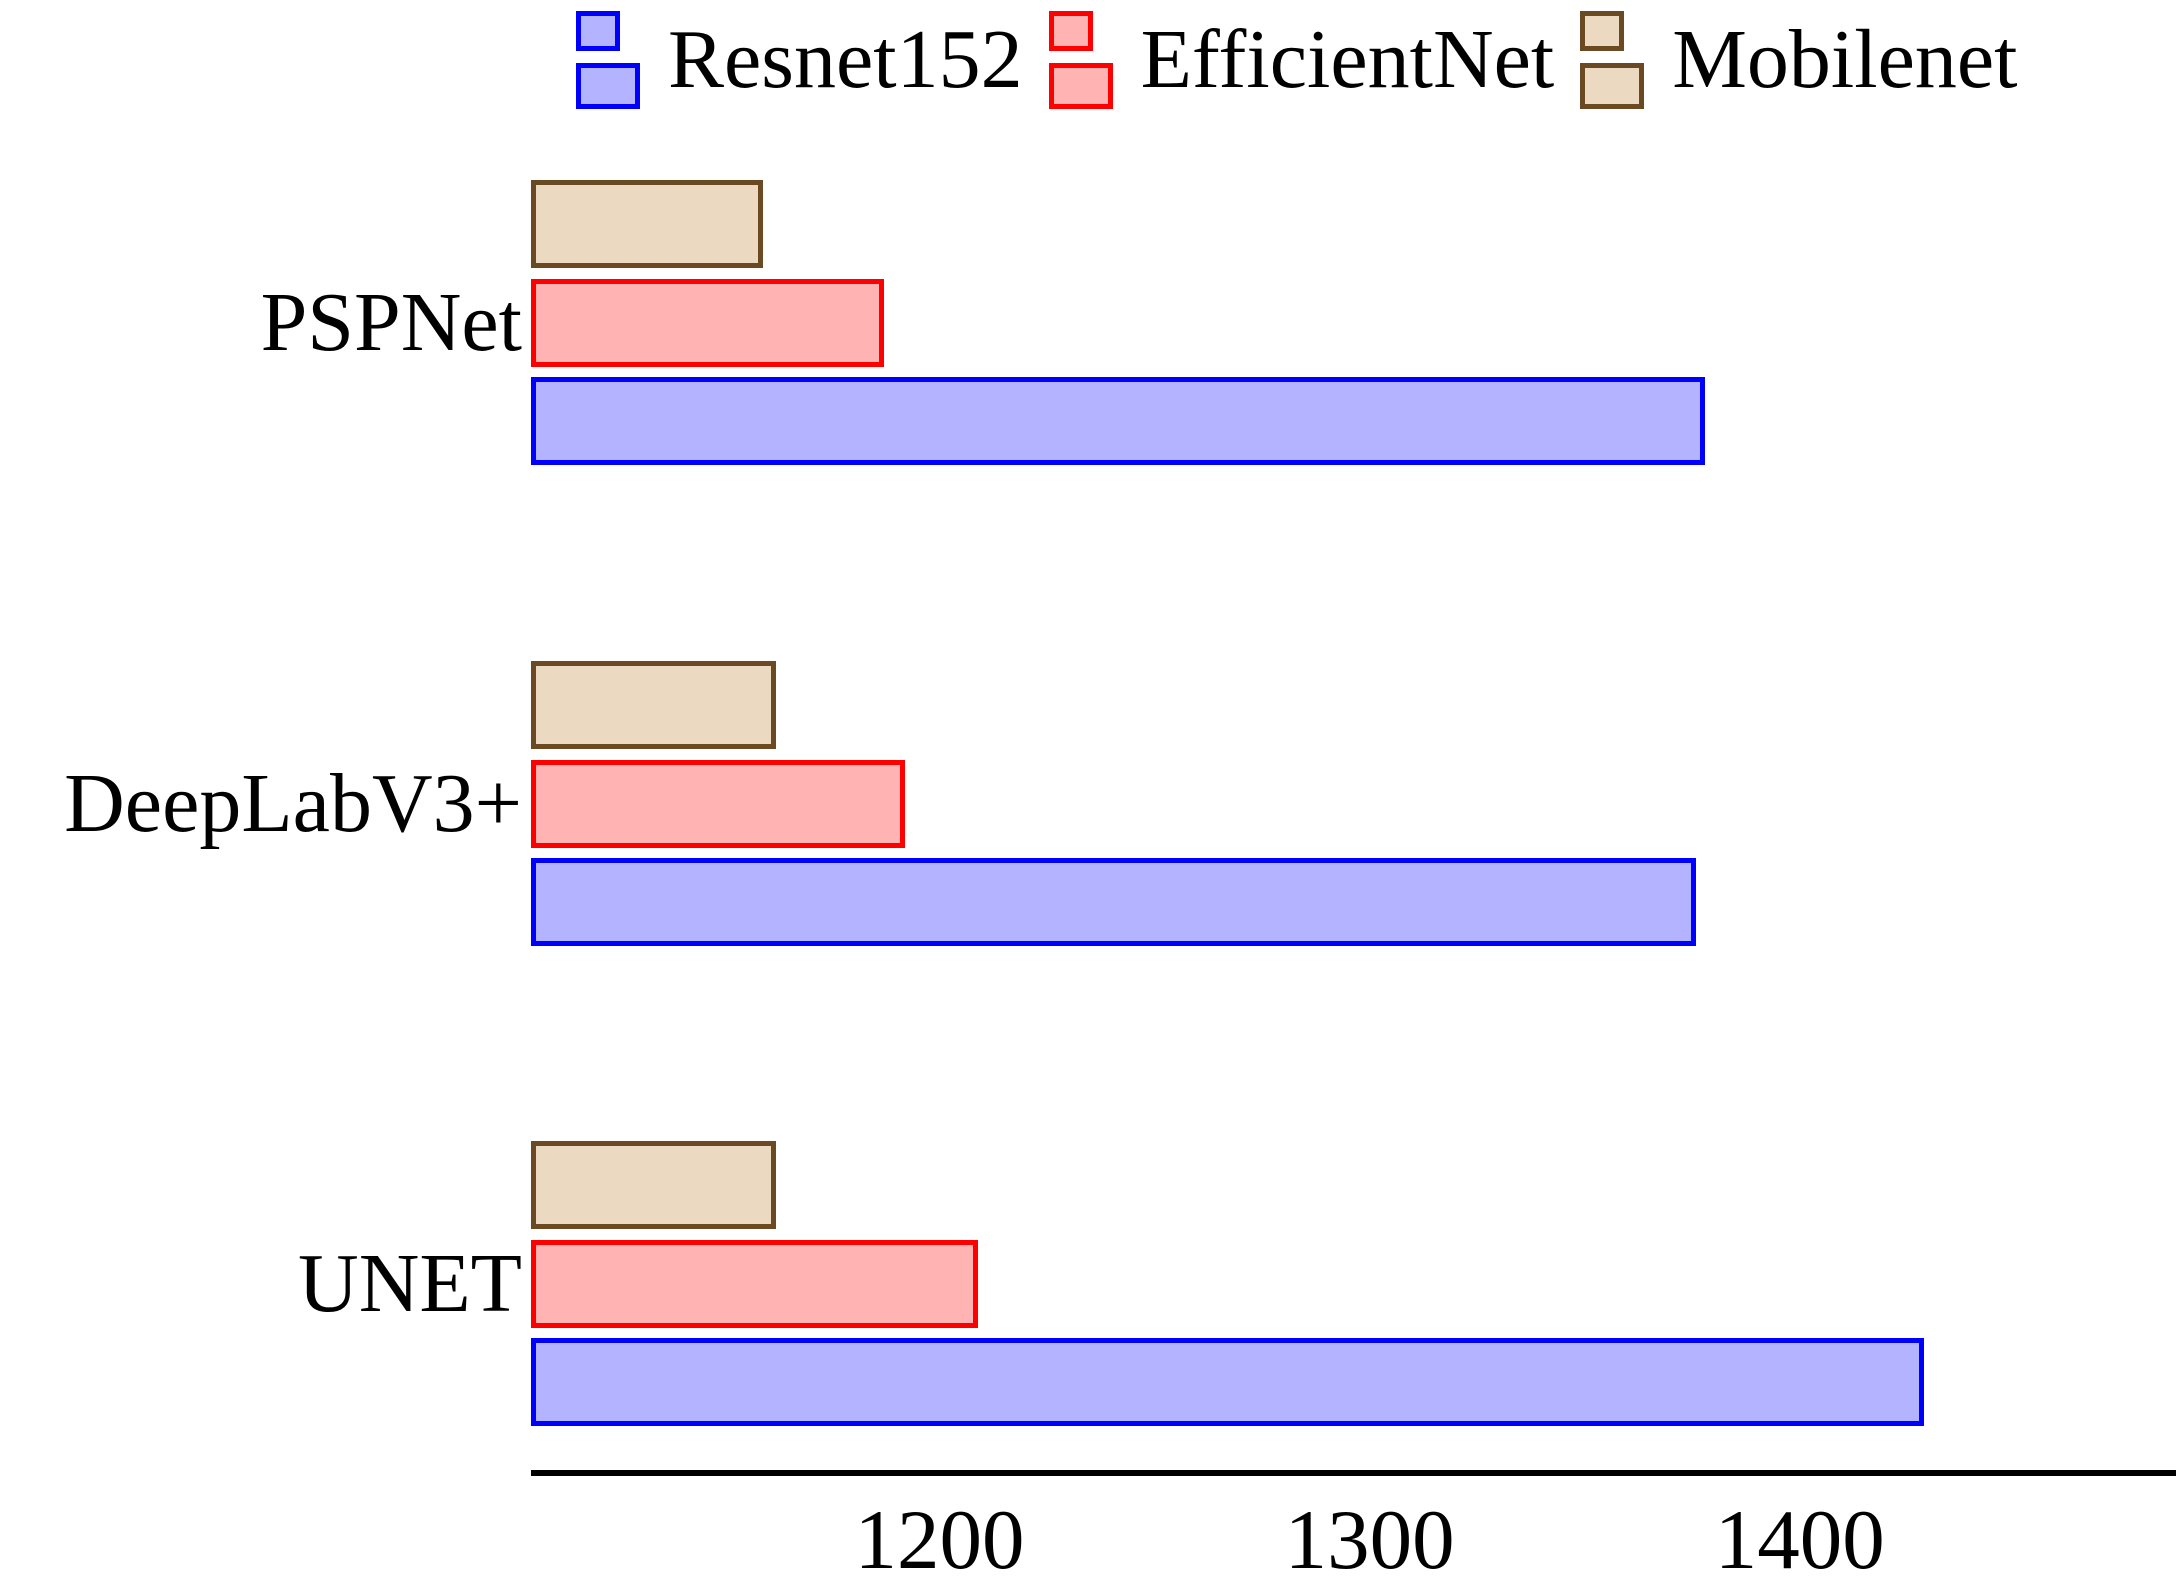 The height and width of the screenshot is (1587, 2183). I want to click on legend-label: EfficientNet, so click(1347, 59).